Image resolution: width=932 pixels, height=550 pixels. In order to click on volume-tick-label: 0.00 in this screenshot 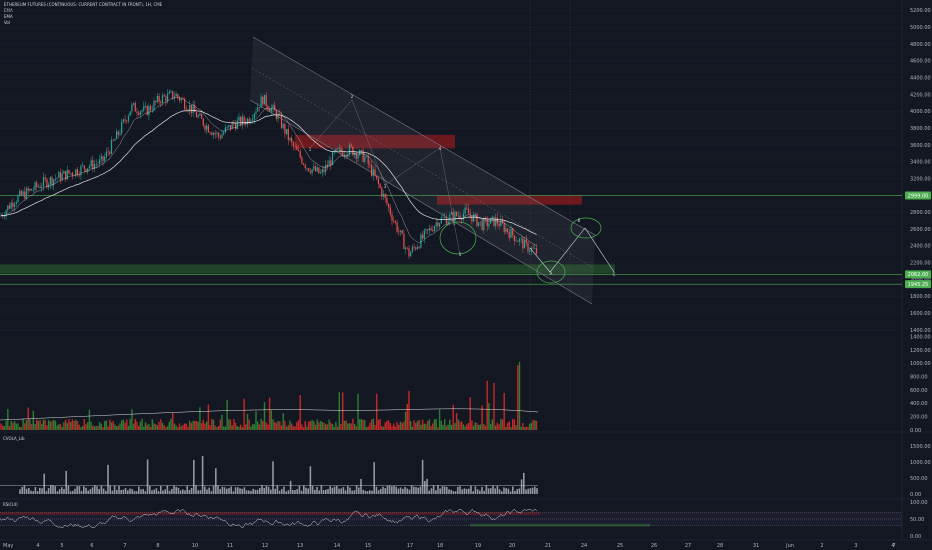, I will do `click(915, 431)`.